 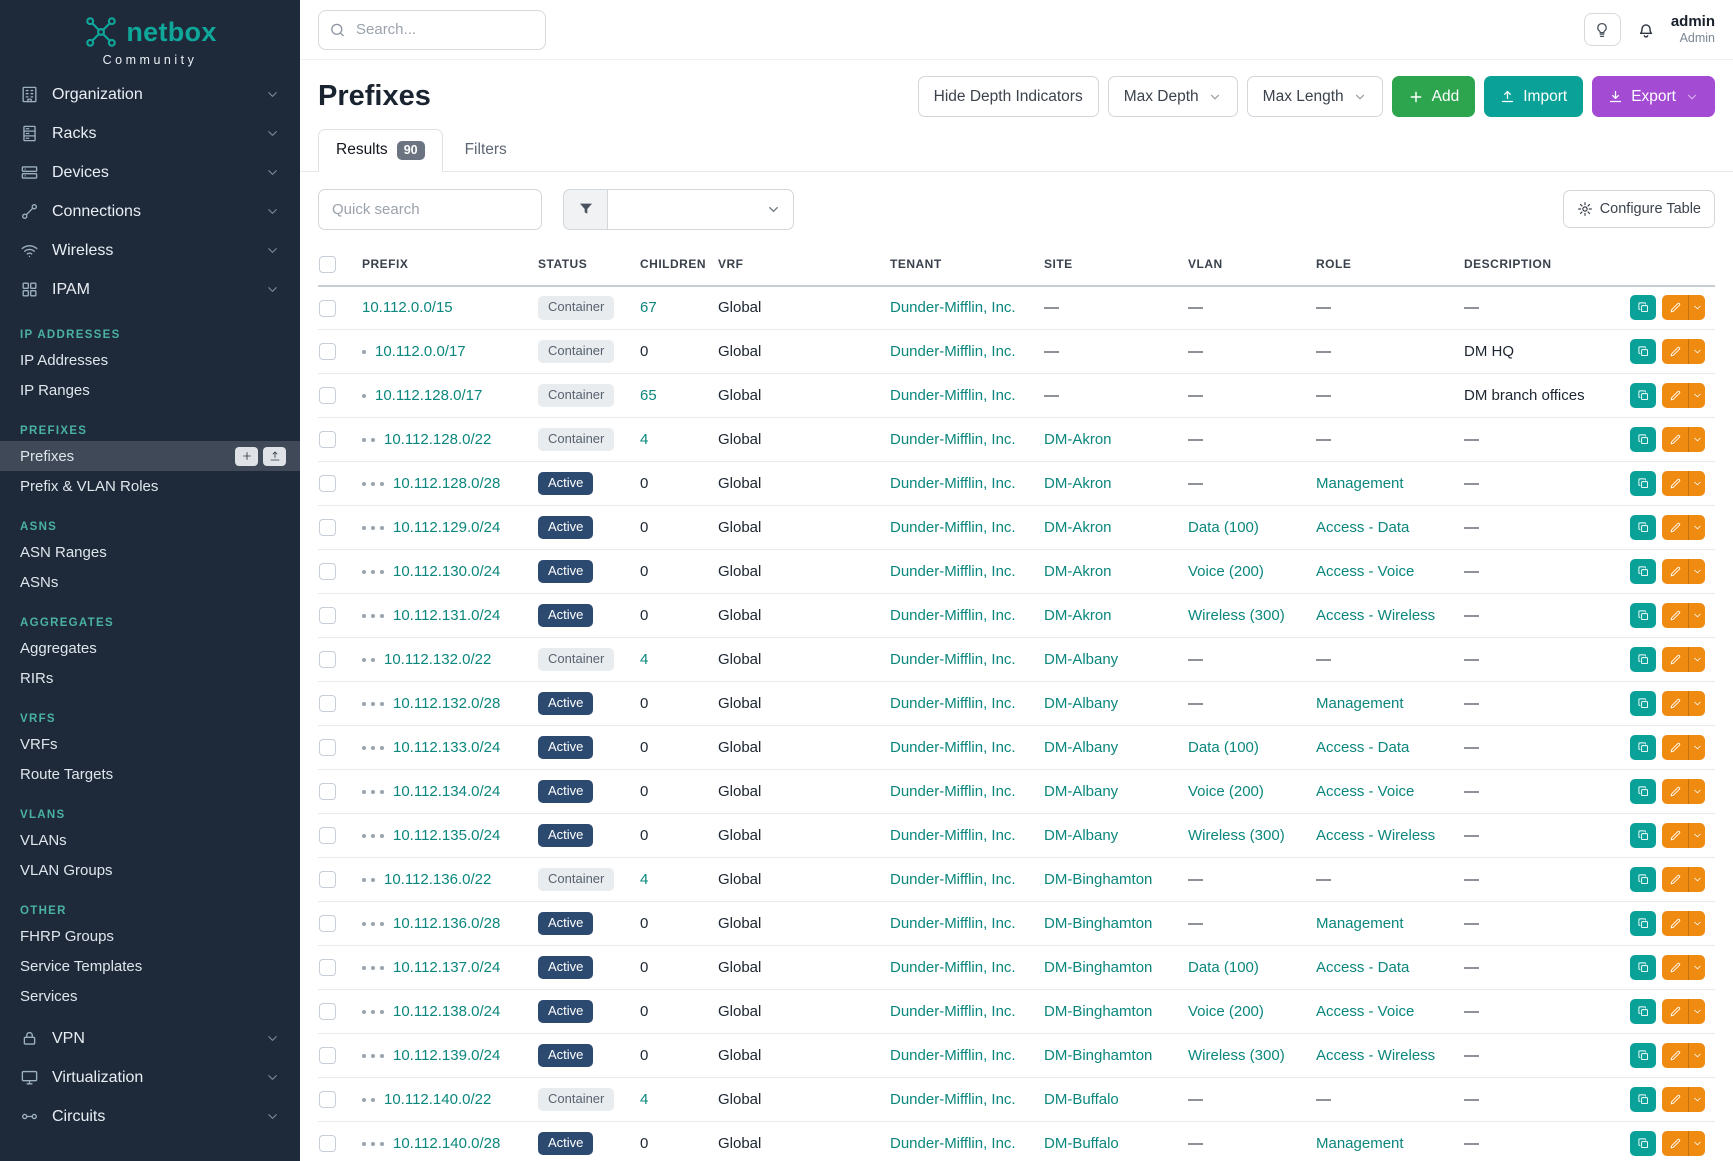 I want to click on prefix-link: 10.112.135.0/24, so click(x=447, y=835).